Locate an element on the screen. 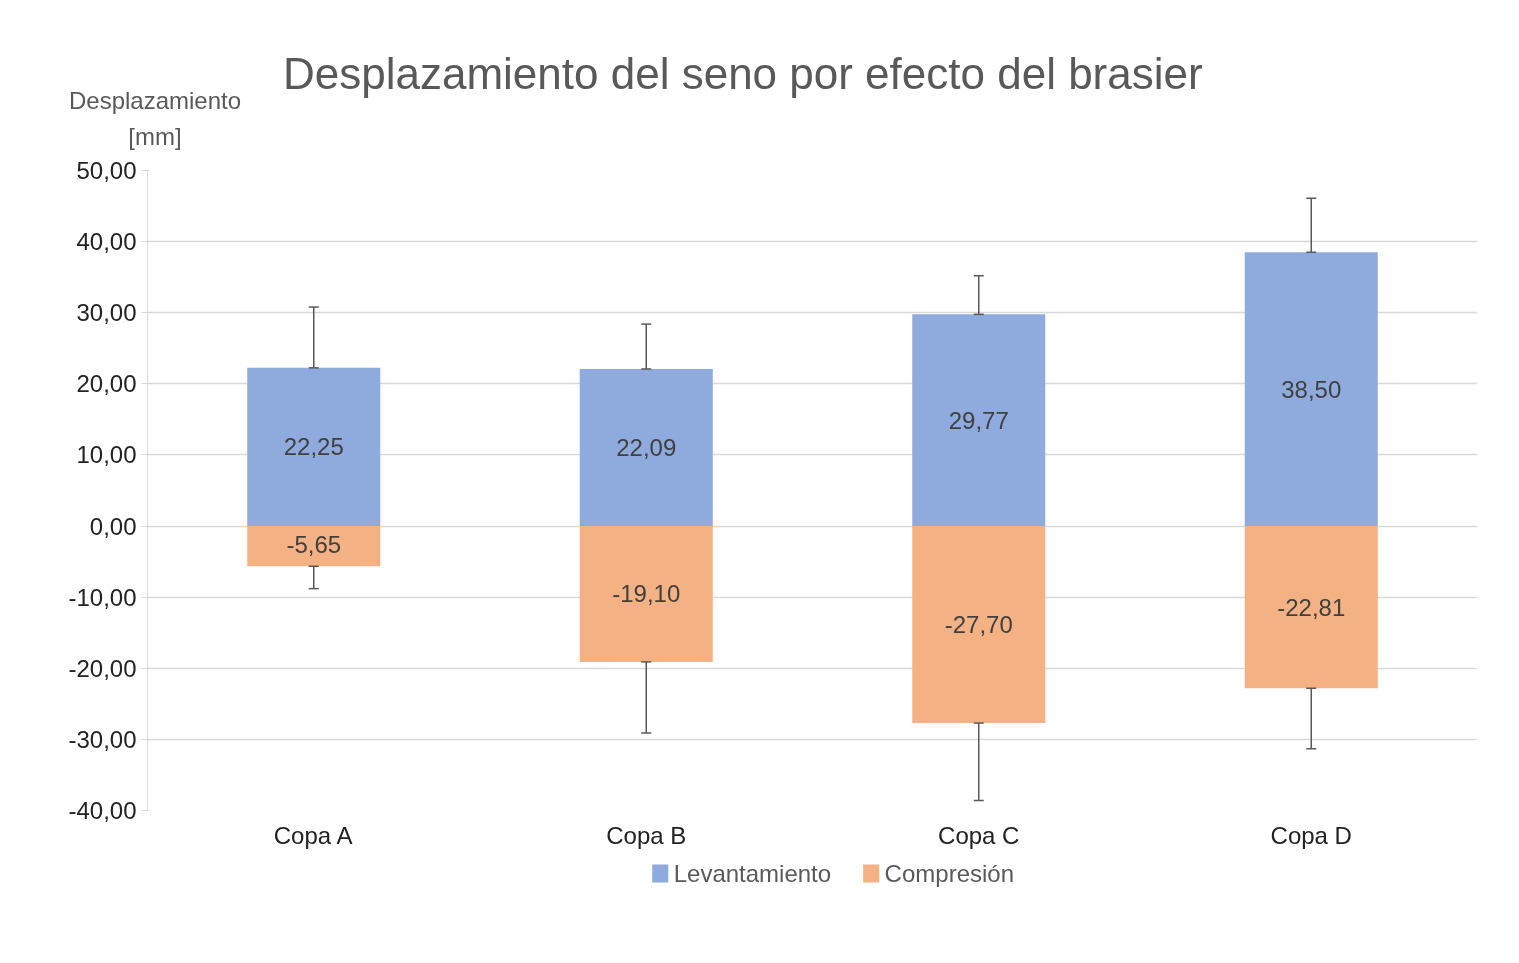 Image resolution: width=1519 pixels, height=963 pixels. legend-label: Compresión is located at coordinates (949, 873).